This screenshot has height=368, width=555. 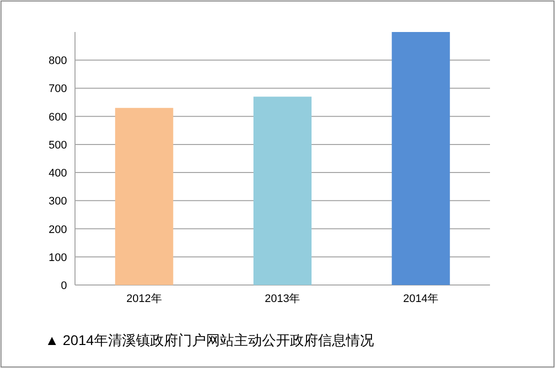 I want to click on y-tick-label: 500, so click(x=57, y=145).